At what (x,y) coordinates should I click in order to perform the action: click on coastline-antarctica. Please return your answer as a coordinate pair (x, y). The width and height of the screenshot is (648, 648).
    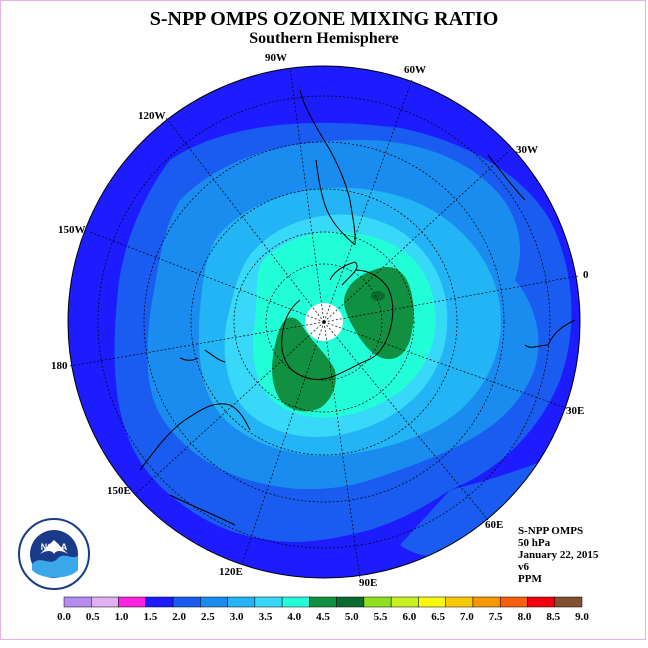
    Looking at the image, I should click on (337, 325).